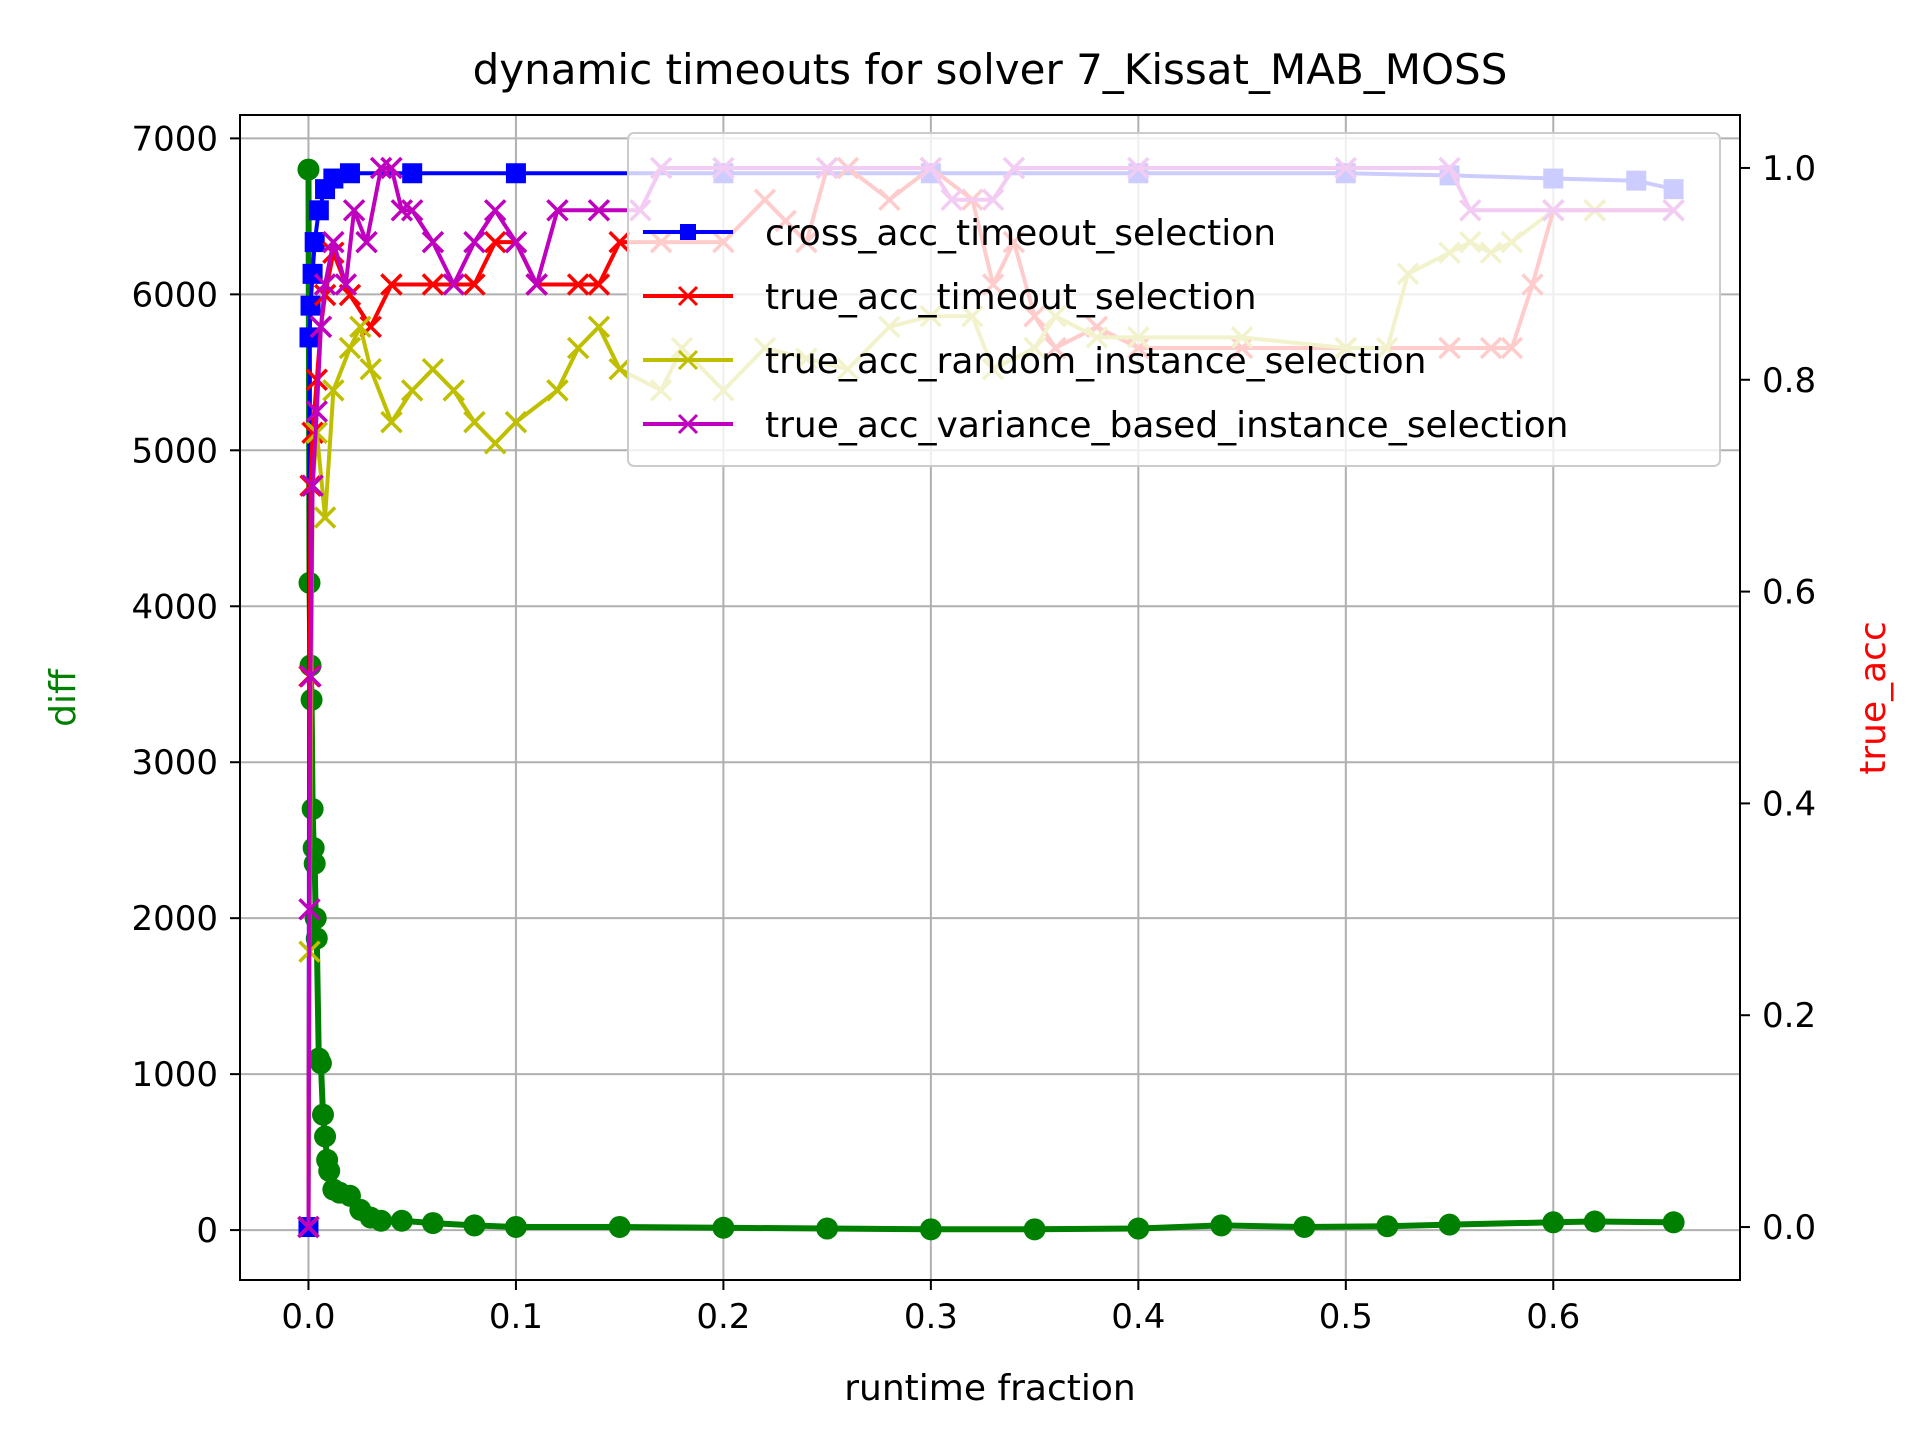 The height and width of the screenshot is (1440, 1920). I want to click on y-right-tick-label: 0.8, so click(1789, 381).